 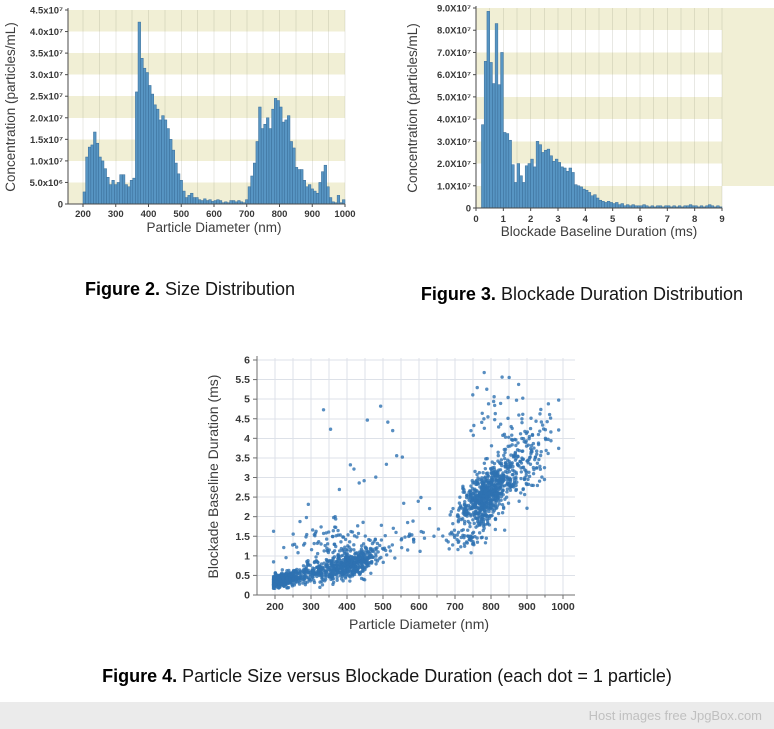 I want to click on svg-text: 1.5, so click(x=242, y=537).